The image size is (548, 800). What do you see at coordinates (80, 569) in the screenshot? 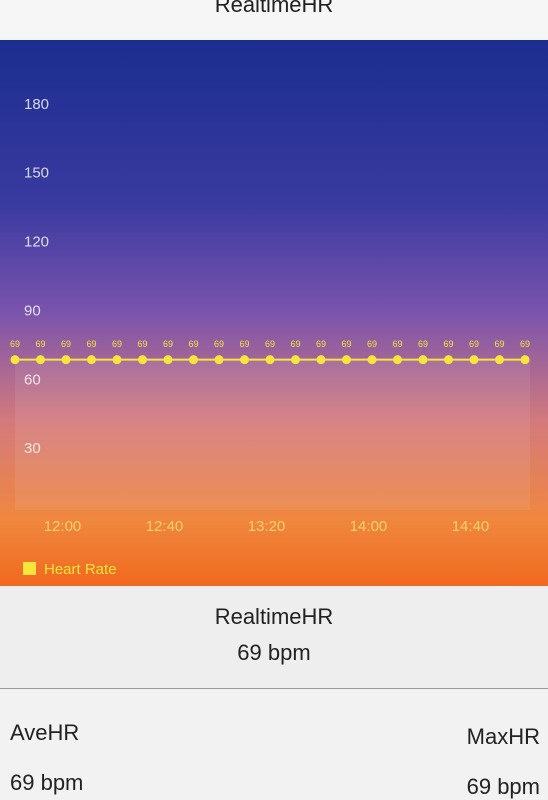
I see `legend-label: Heart Rate` at bounding box center [80, 569].